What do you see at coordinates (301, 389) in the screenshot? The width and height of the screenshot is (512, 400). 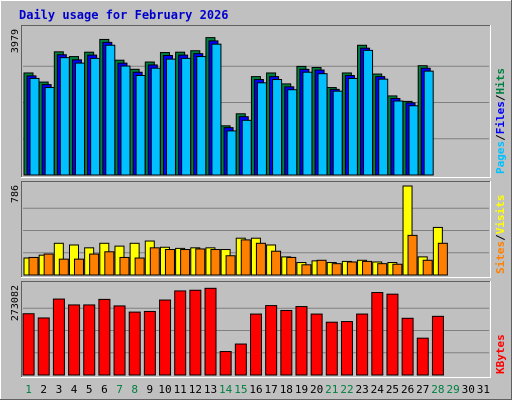 I see `x-tick-label-day-19: 19` at bounding box center [301, 389].